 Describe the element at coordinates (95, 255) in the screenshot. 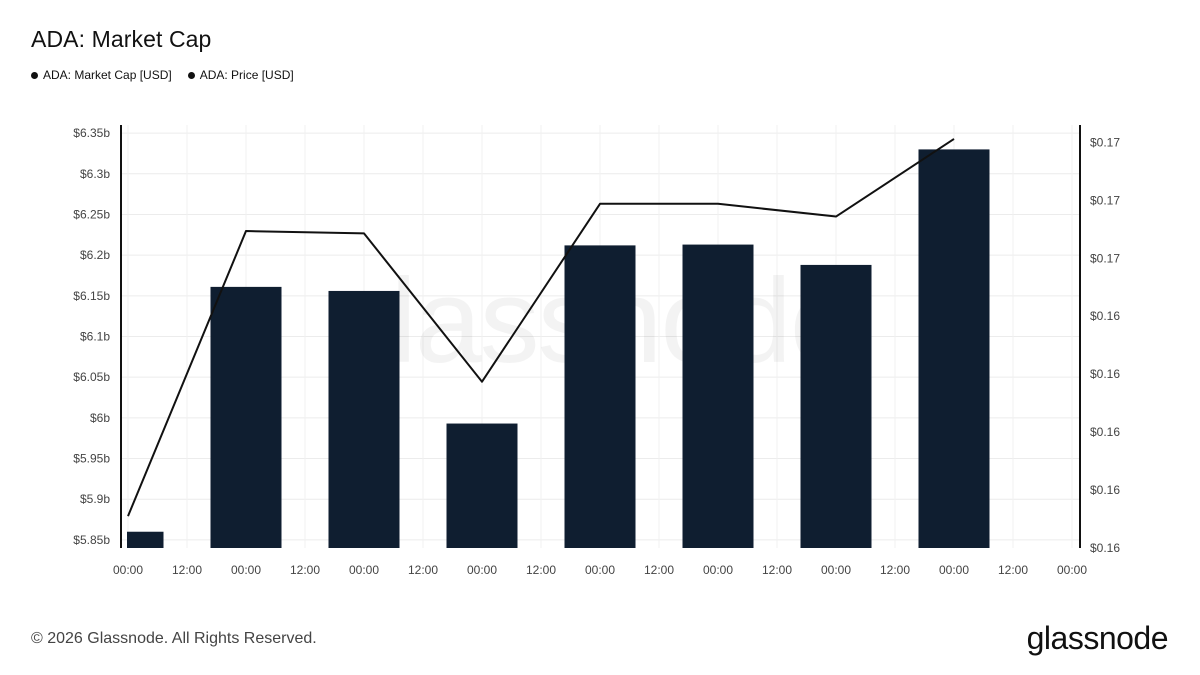

I see `left-tick-label: $6.2b` at that location.